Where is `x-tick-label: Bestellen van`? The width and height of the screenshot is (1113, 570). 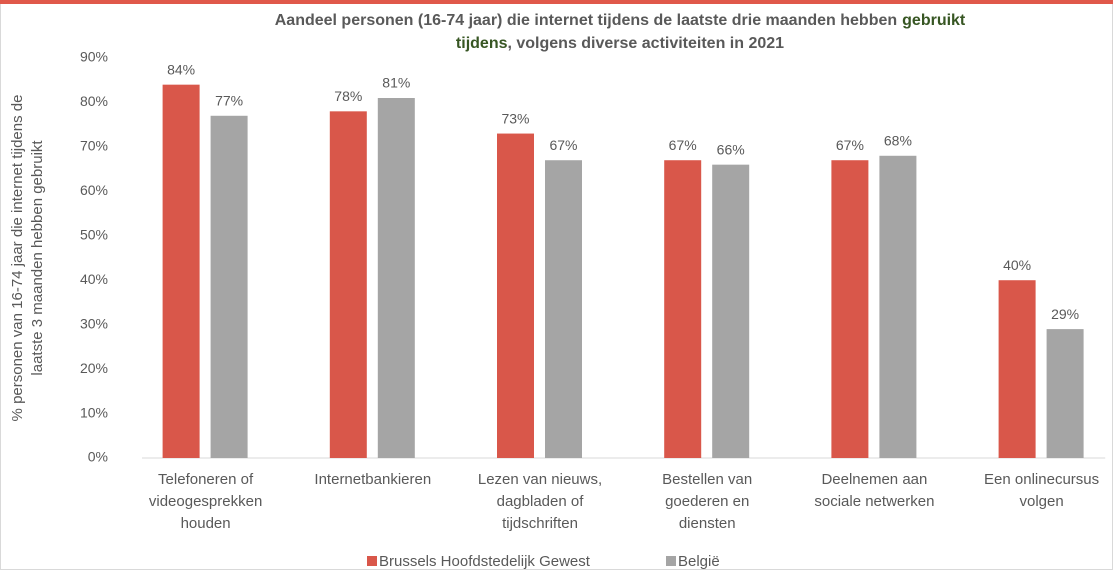
x-tick-label: Bestellen van is located at coordinates (707, 479).